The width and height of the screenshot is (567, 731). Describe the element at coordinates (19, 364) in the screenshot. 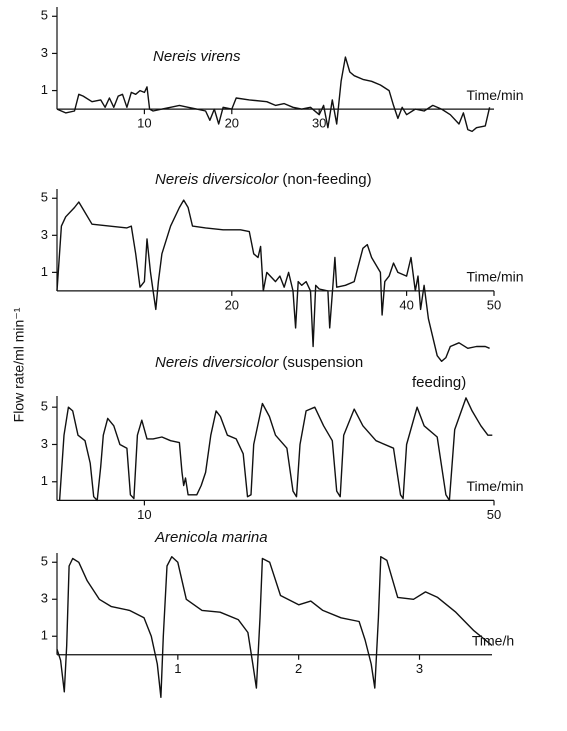

I see `y-axis-label: Flow rate/ml min⁻¹` at that location.